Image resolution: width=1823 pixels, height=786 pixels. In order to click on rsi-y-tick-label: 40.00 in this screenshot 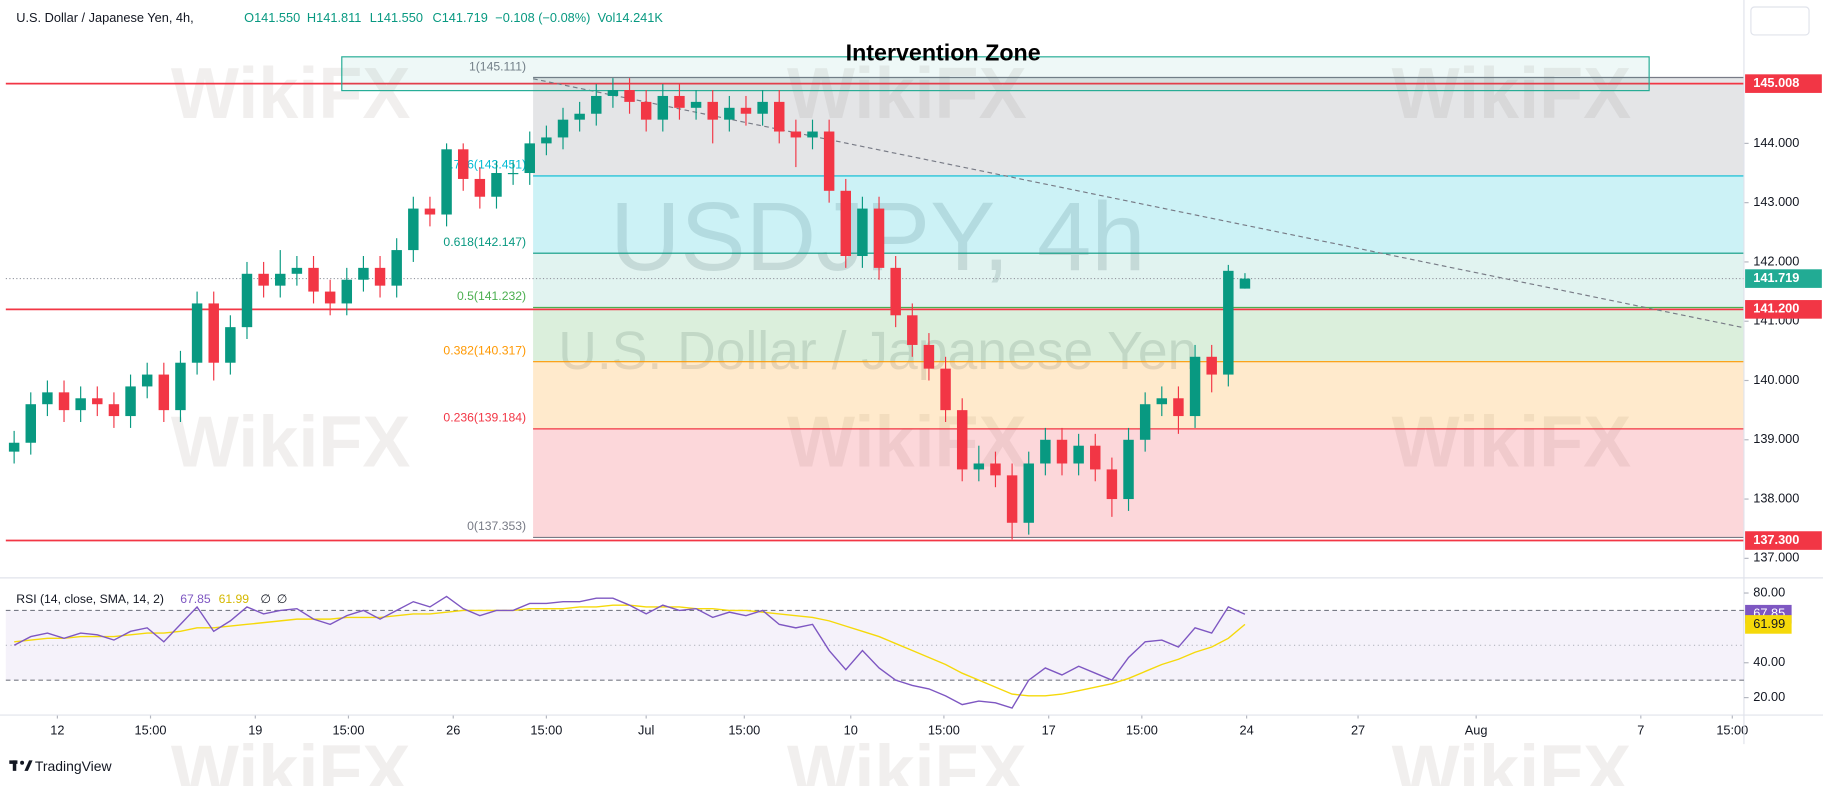, I will do `click(1769, 661)`.